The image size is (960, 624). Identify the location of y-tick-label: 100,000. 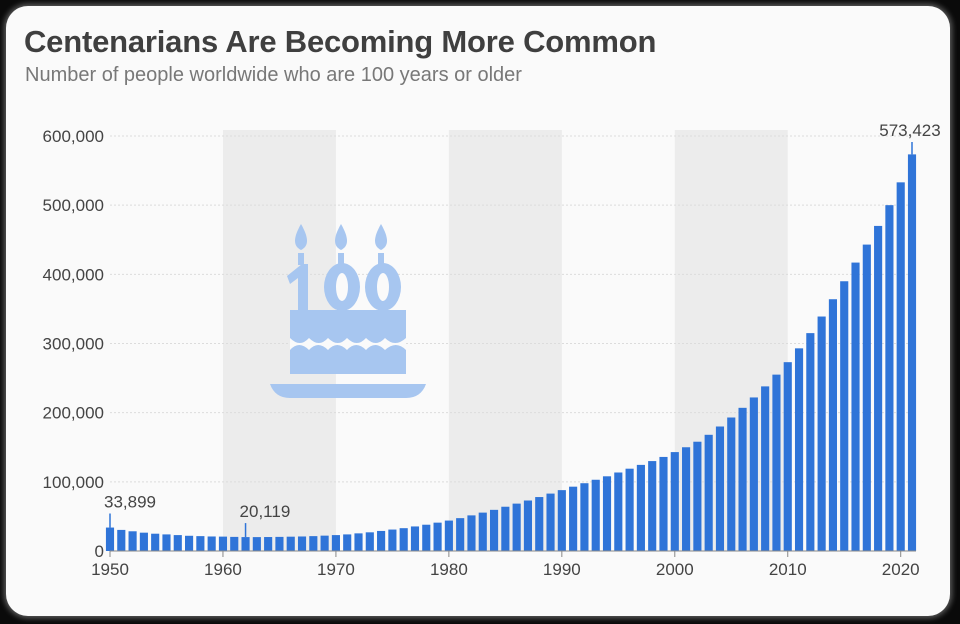
(73, 482).